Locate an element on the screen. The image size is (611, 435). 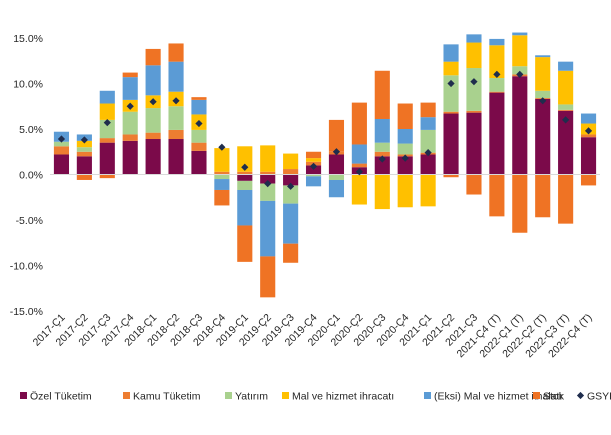
y-tick-label: -15.0% is located at coordinates (26, 312).